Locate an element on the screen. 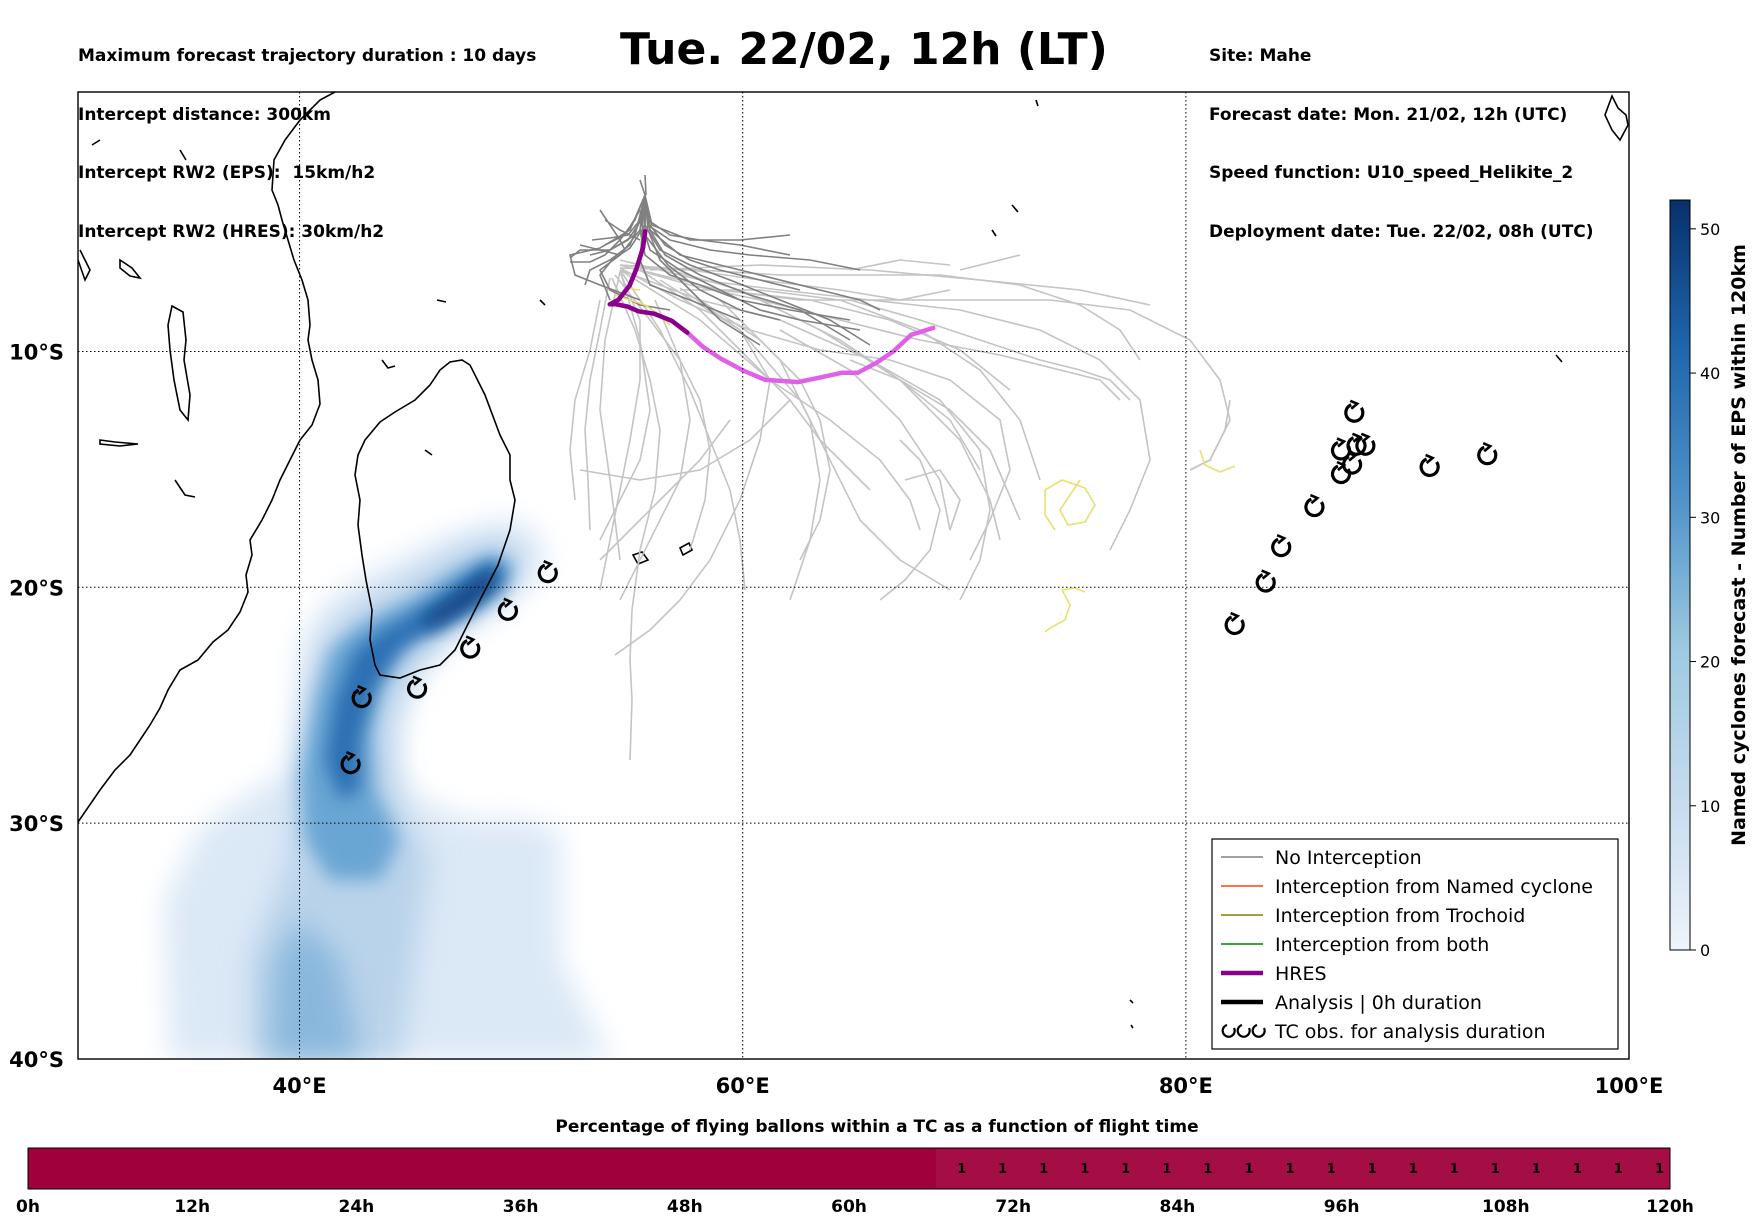  legend-item: Analysis | 0h duration is located at coordinates (1351, 1003).